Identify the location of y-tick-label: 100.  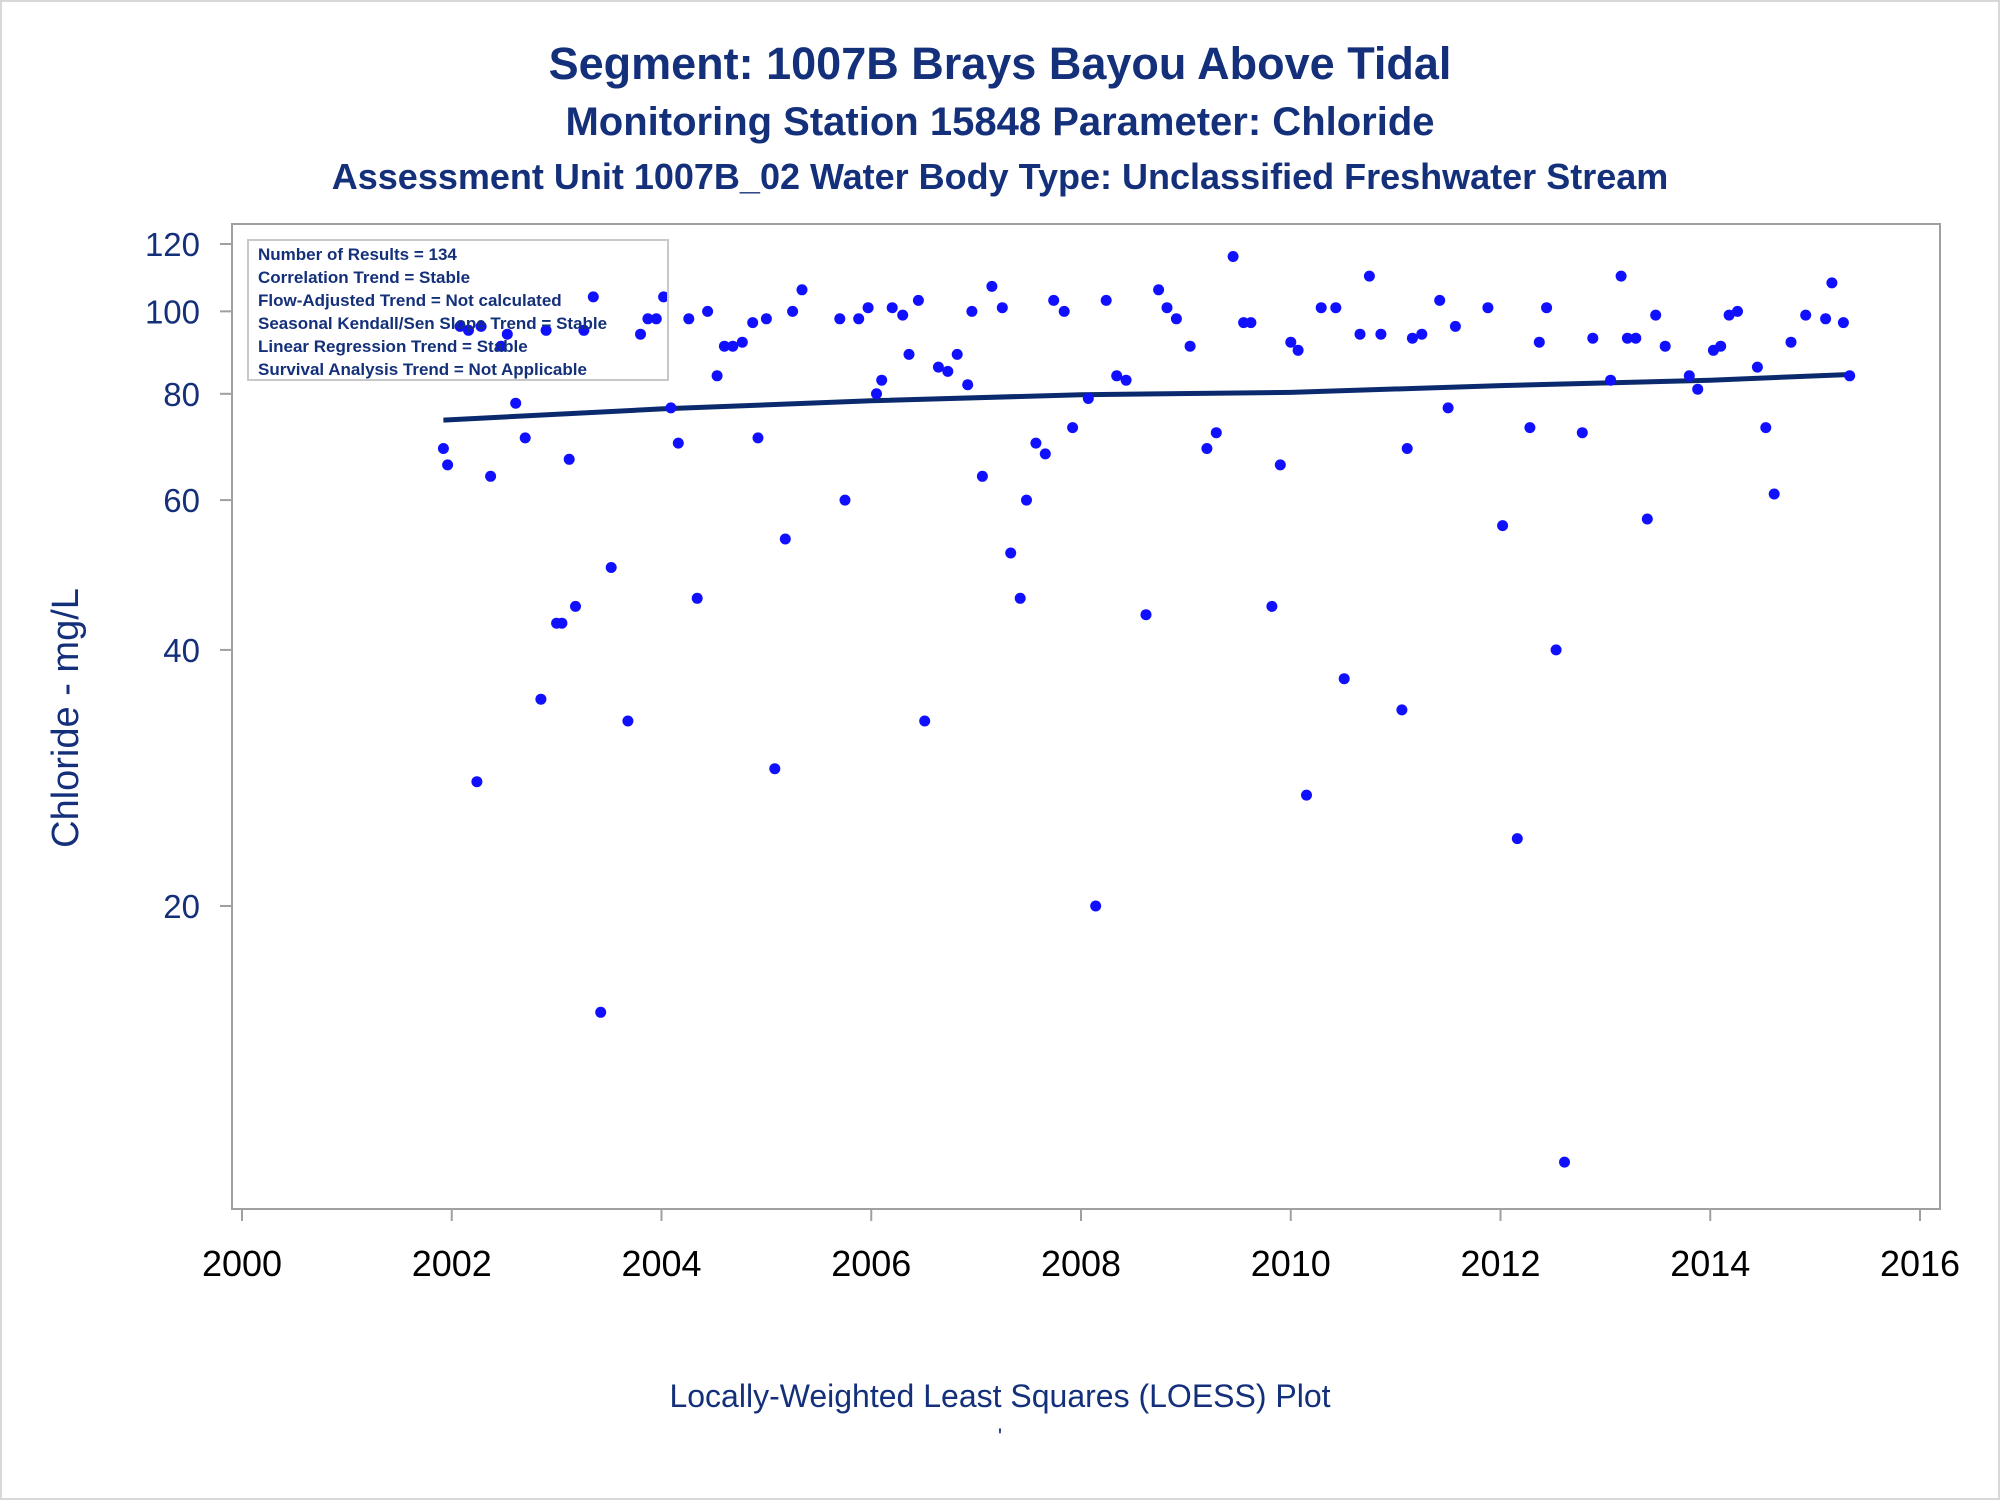
(172, 311).